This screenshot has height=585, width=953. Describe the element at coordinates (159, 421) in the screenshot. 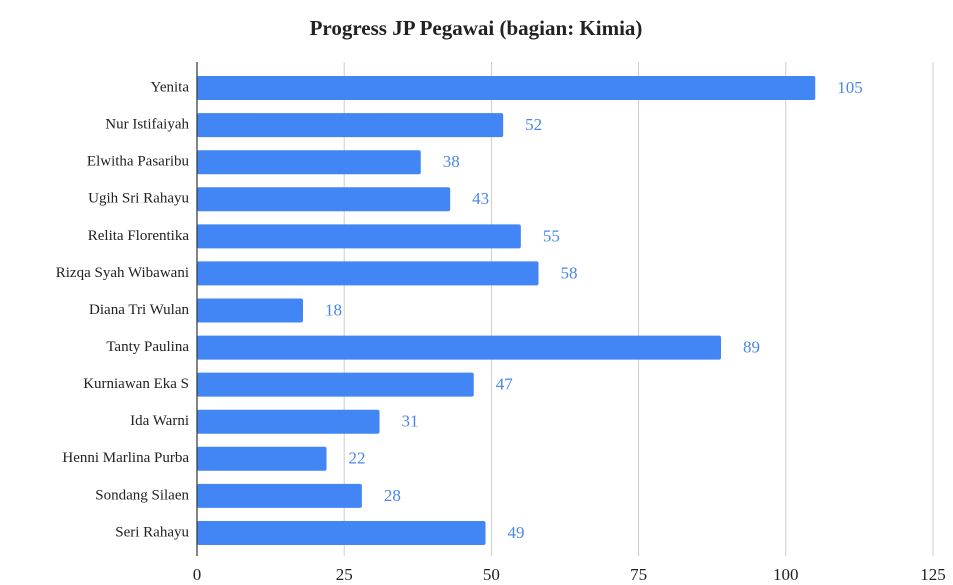

I see `y-tick-label: Ida Warni` at that location.